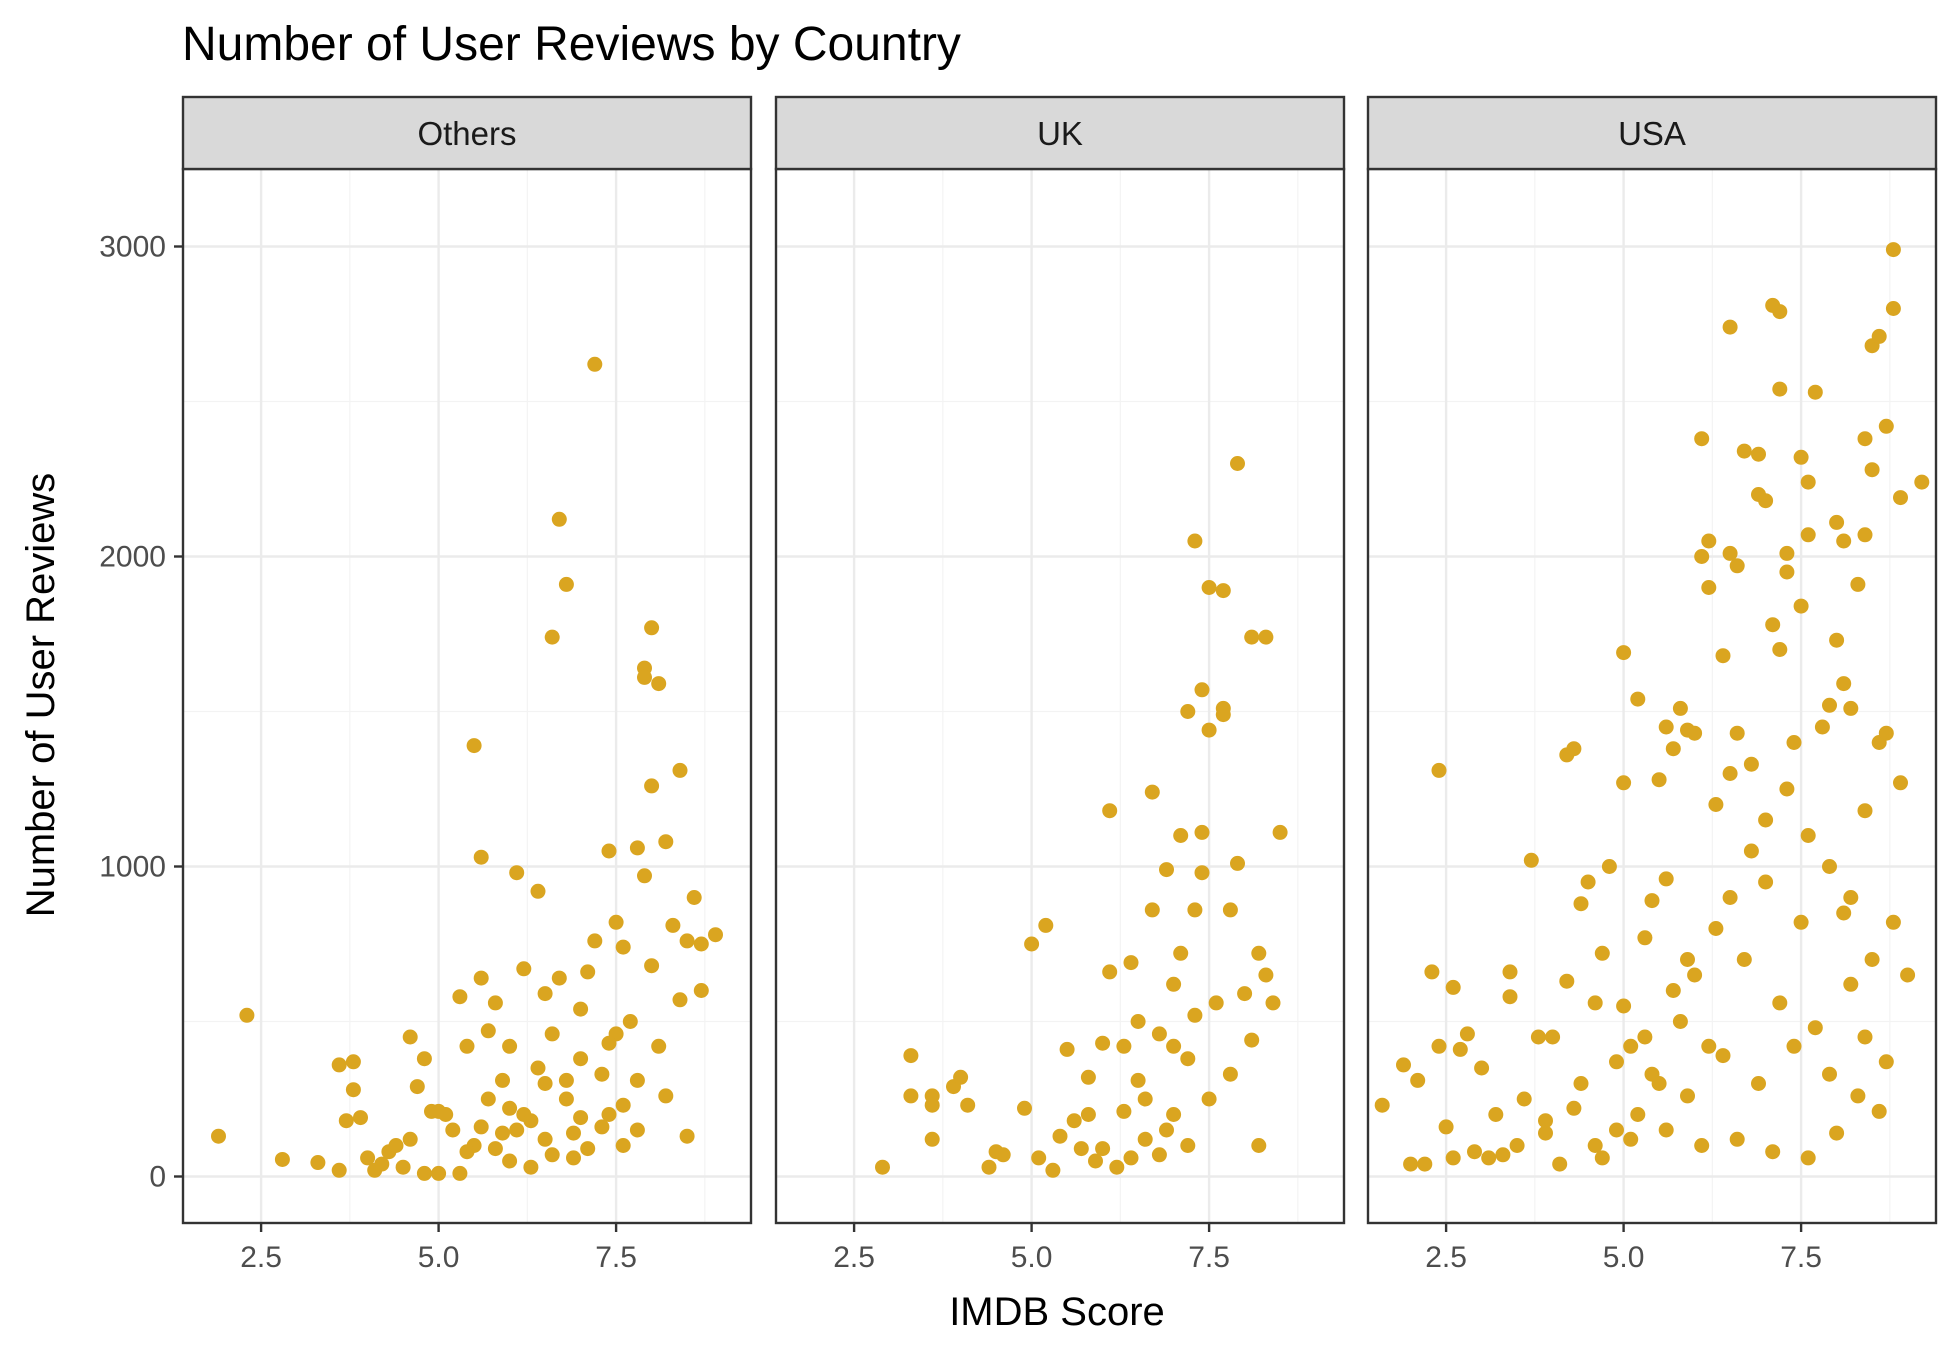 Image resolution: width=1950 pixels, height=1350 pixels. I want to click on x-tick-label: 2.5, so click(854, 1257).